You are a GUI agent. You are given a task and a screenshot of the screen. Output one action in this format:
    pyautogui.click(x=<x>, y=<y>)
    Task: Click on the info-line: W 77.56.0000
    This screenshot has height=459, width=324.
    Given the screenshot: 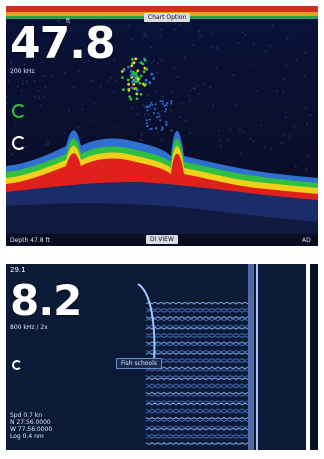 What is the action you would take?
    pyautogui.click(x=31, y=429)
    